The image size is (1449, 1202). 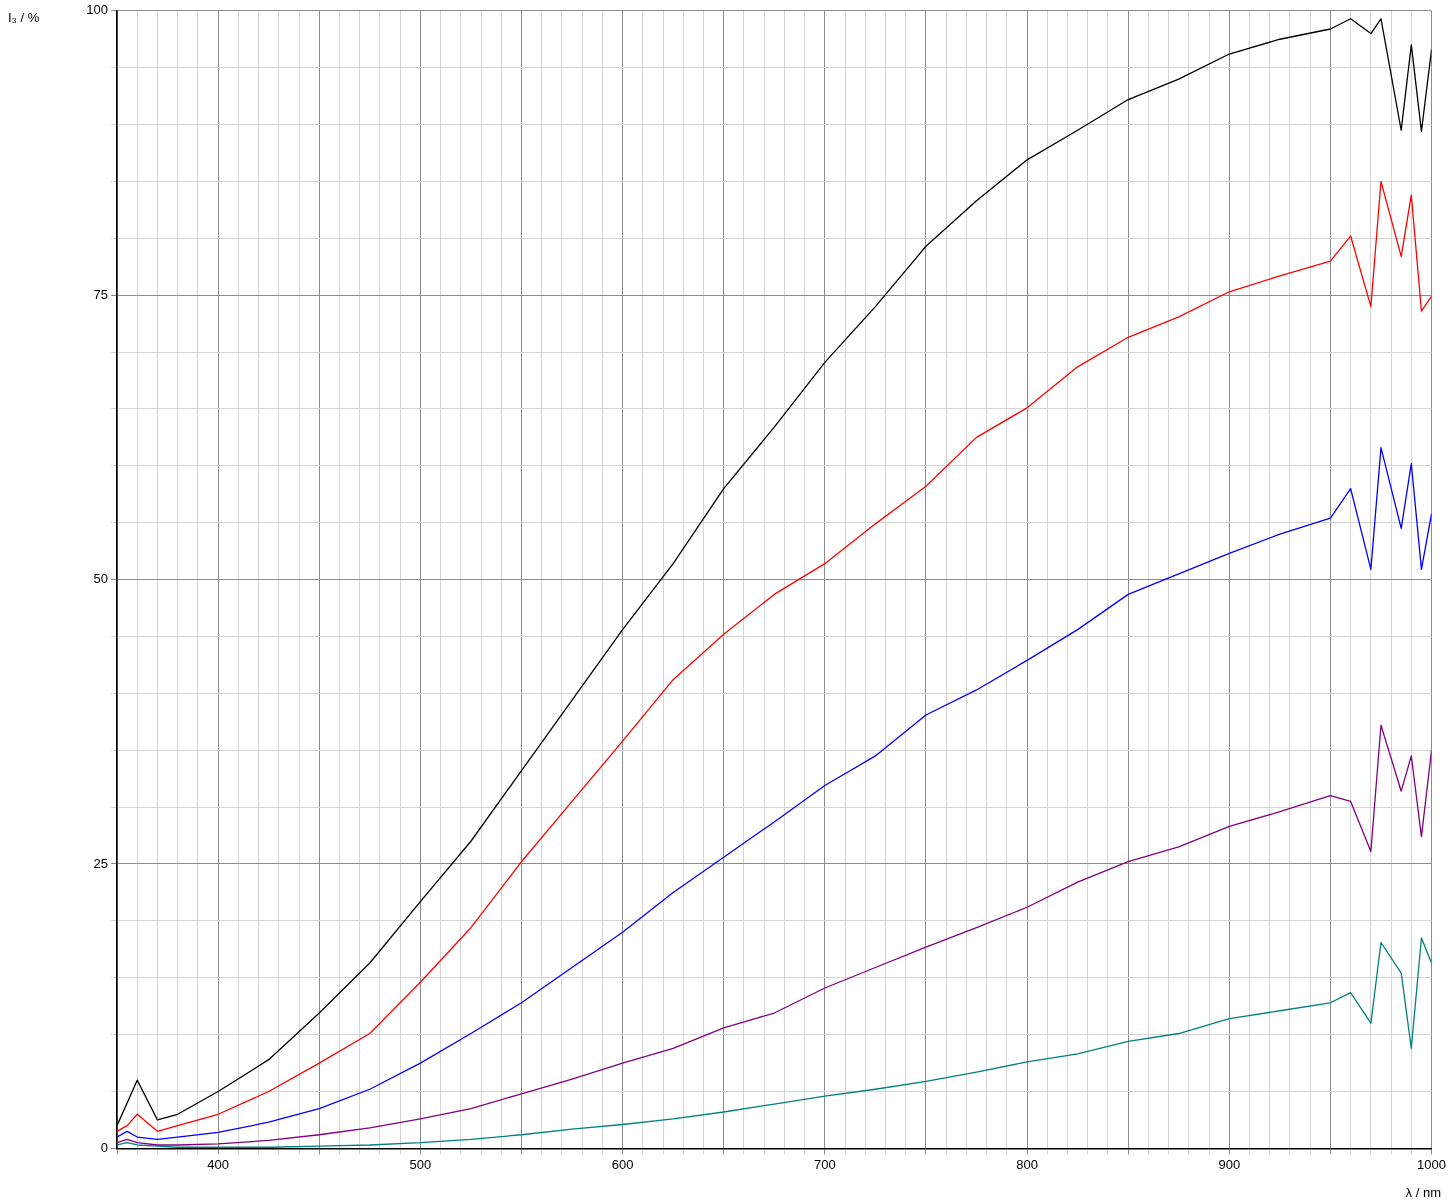 What do you see at coordinates (1423, 1193) in the screenshot?
I see `x-axis-title: λ / nm` at bounding box center [1423, 1193].